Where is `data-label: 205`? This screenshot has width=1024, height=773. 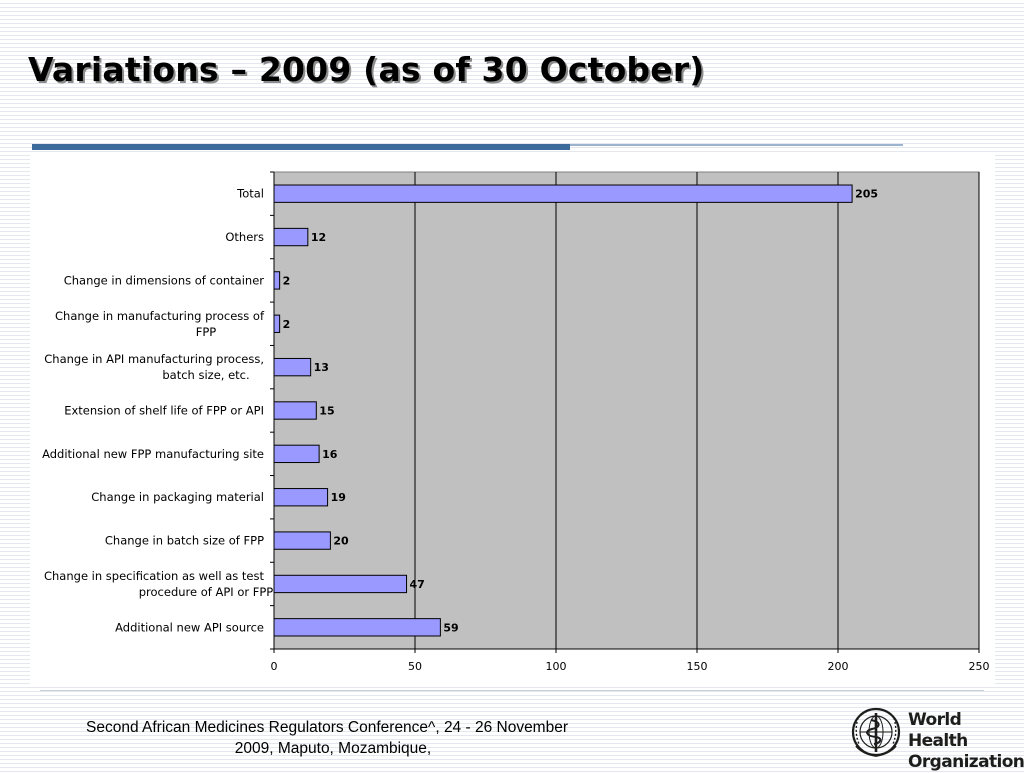
data-label: 205 is located at coordinates (866, 194).